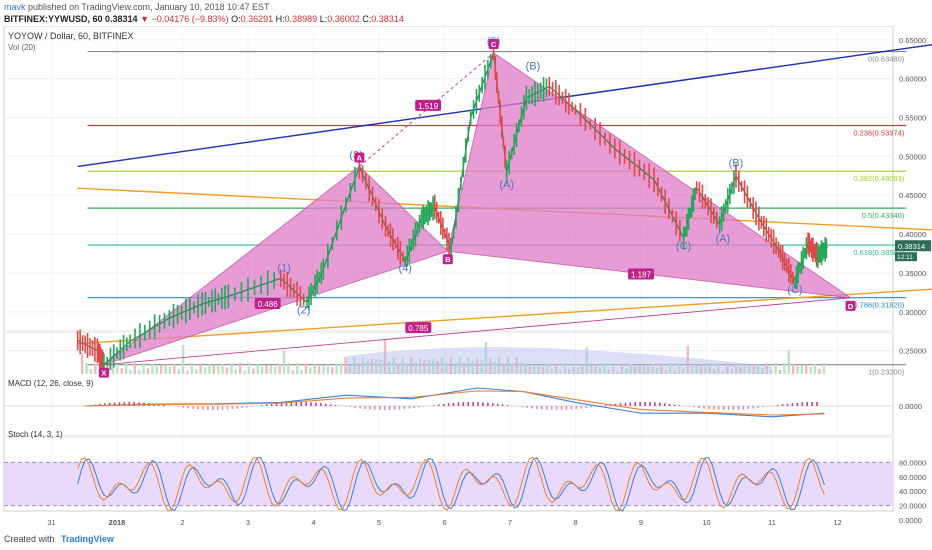 The width and height of the screenshot is (932, 550). Describe the element at coordinates (387, 19) in the screenshot. I see `close-value: 0.38314` at that location.